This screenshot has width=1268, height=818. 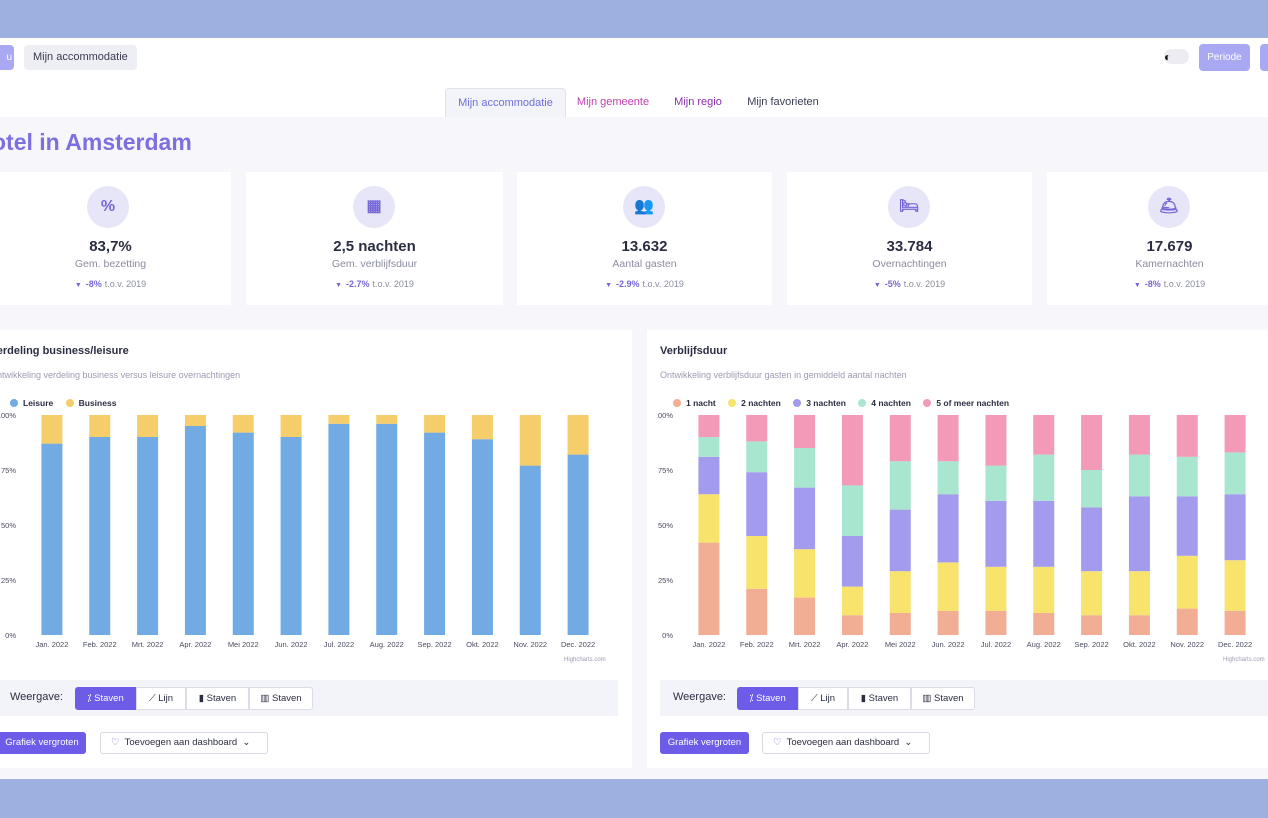 I want to click on tab-mijn-gemeente: Mijn gemeente, so click(x=613, y=102).